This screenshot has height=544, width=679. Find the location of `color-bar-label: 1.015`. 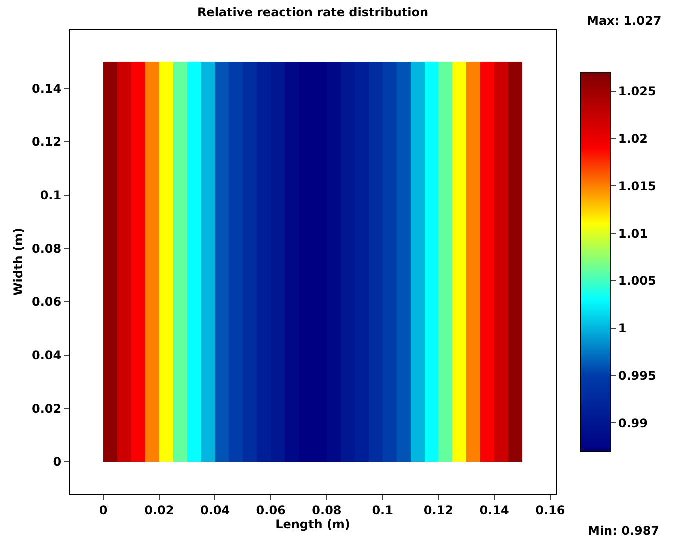

color-bar-label: 1.015 is located at coordinates (637, 186).